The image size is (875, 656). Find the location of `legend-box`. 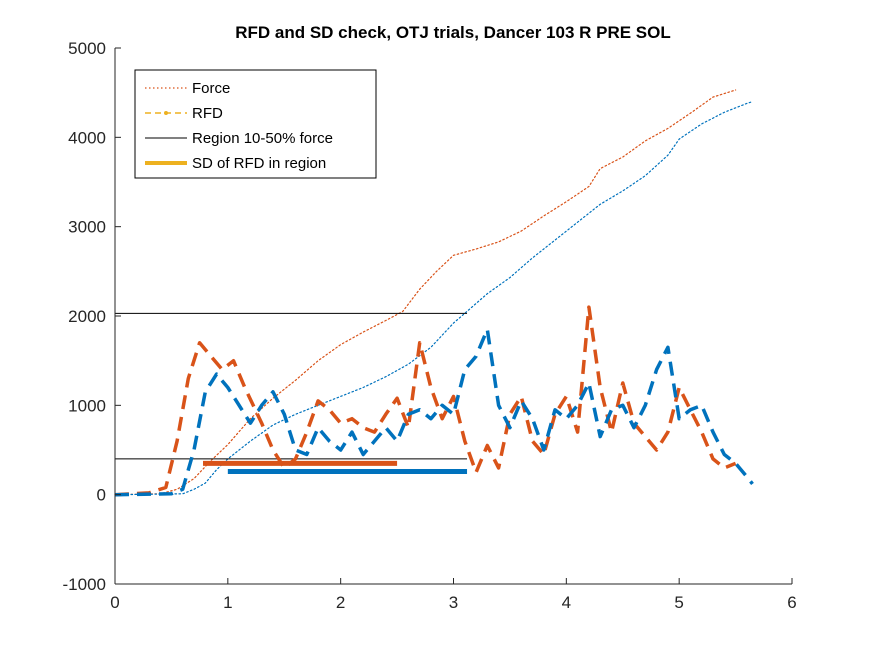

legend-box is located at coordinates (255, 124).